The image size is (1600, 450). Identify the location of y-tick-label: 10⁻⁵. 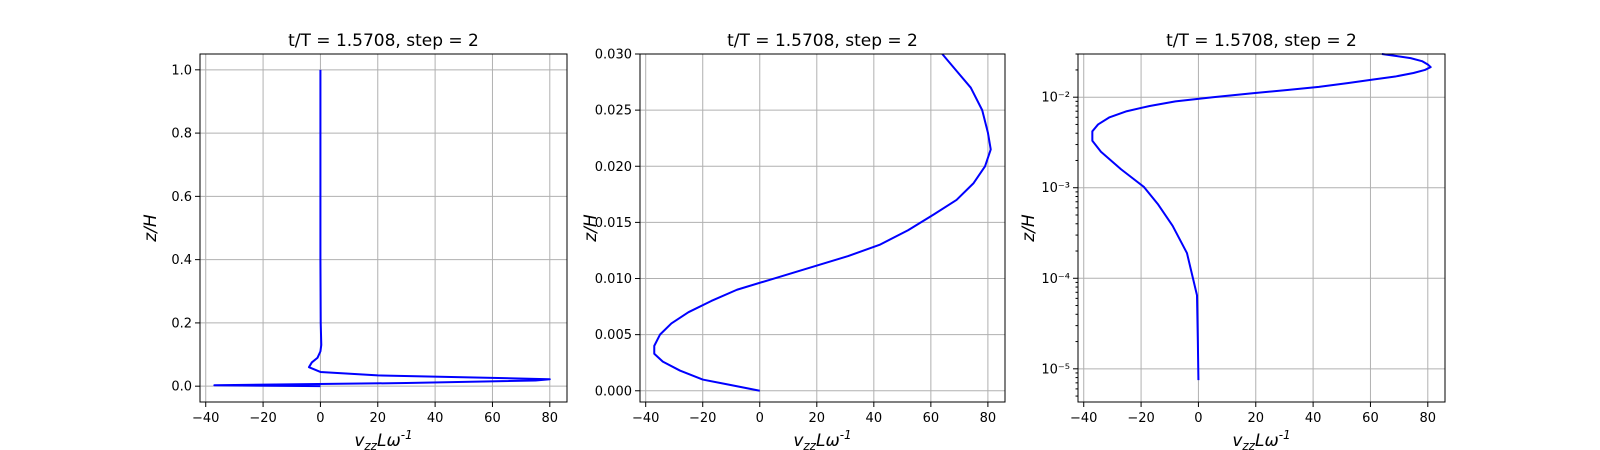
(1055, 369).